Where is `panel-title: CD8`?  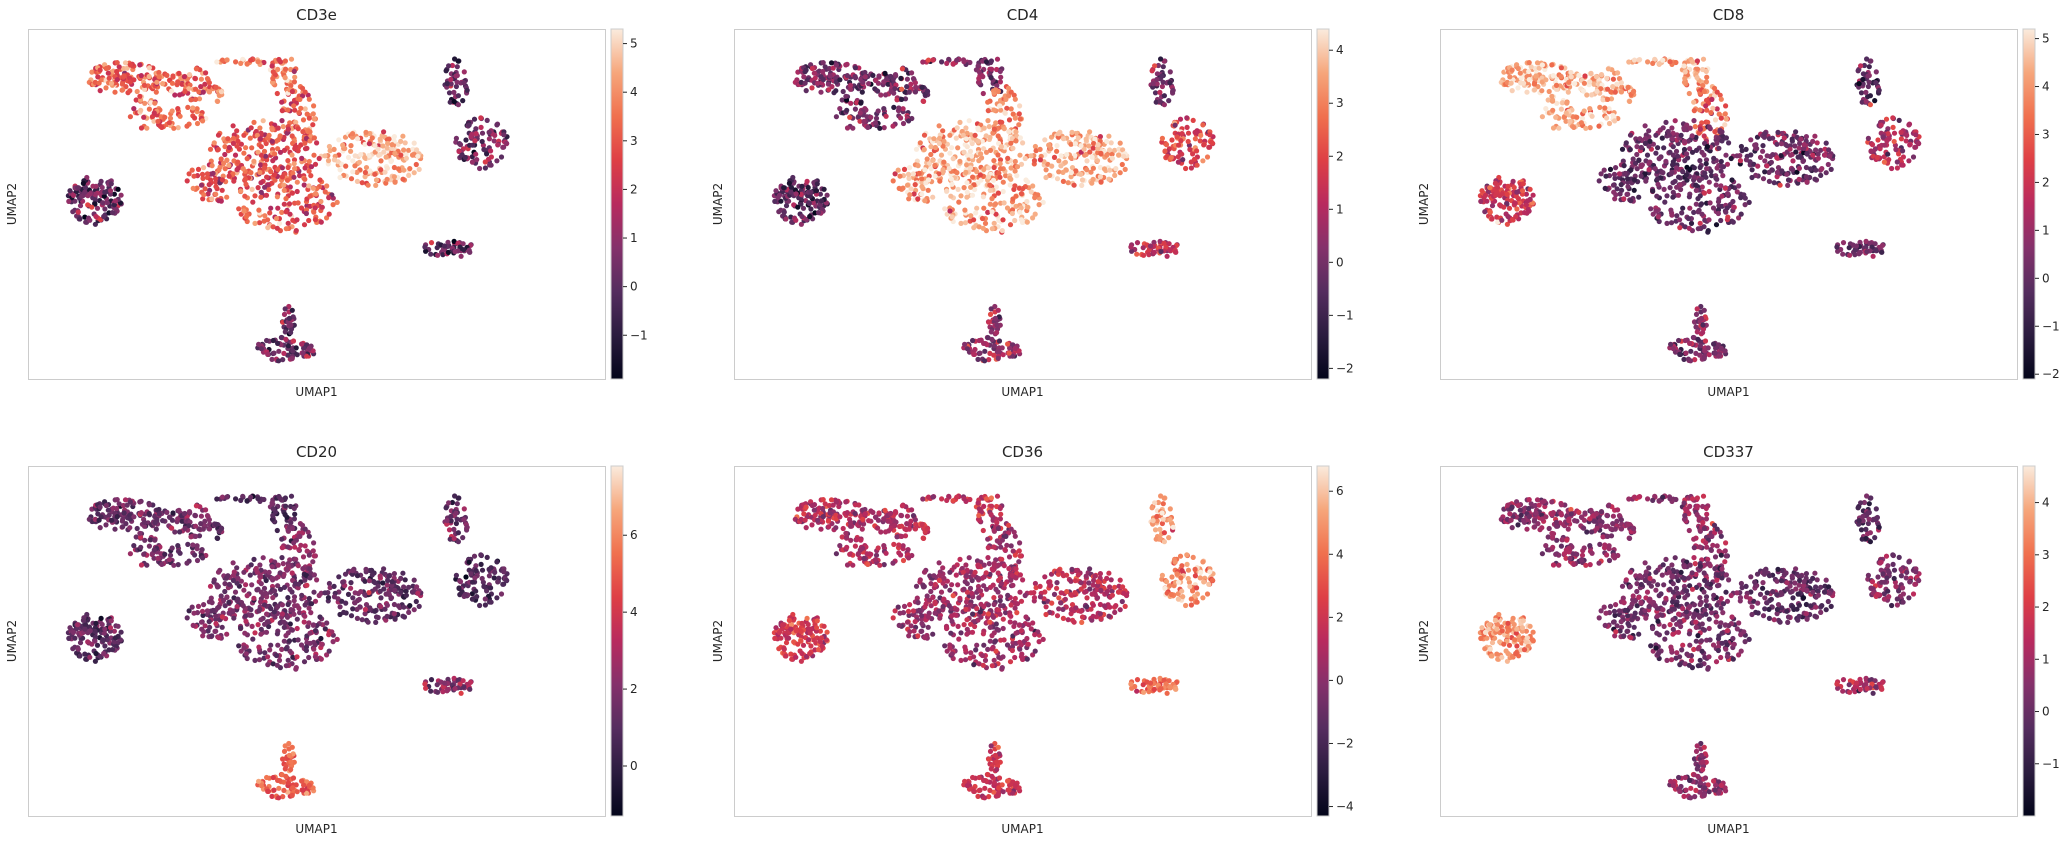
panel-title: CD8 is located at coordinates (1729, 15).